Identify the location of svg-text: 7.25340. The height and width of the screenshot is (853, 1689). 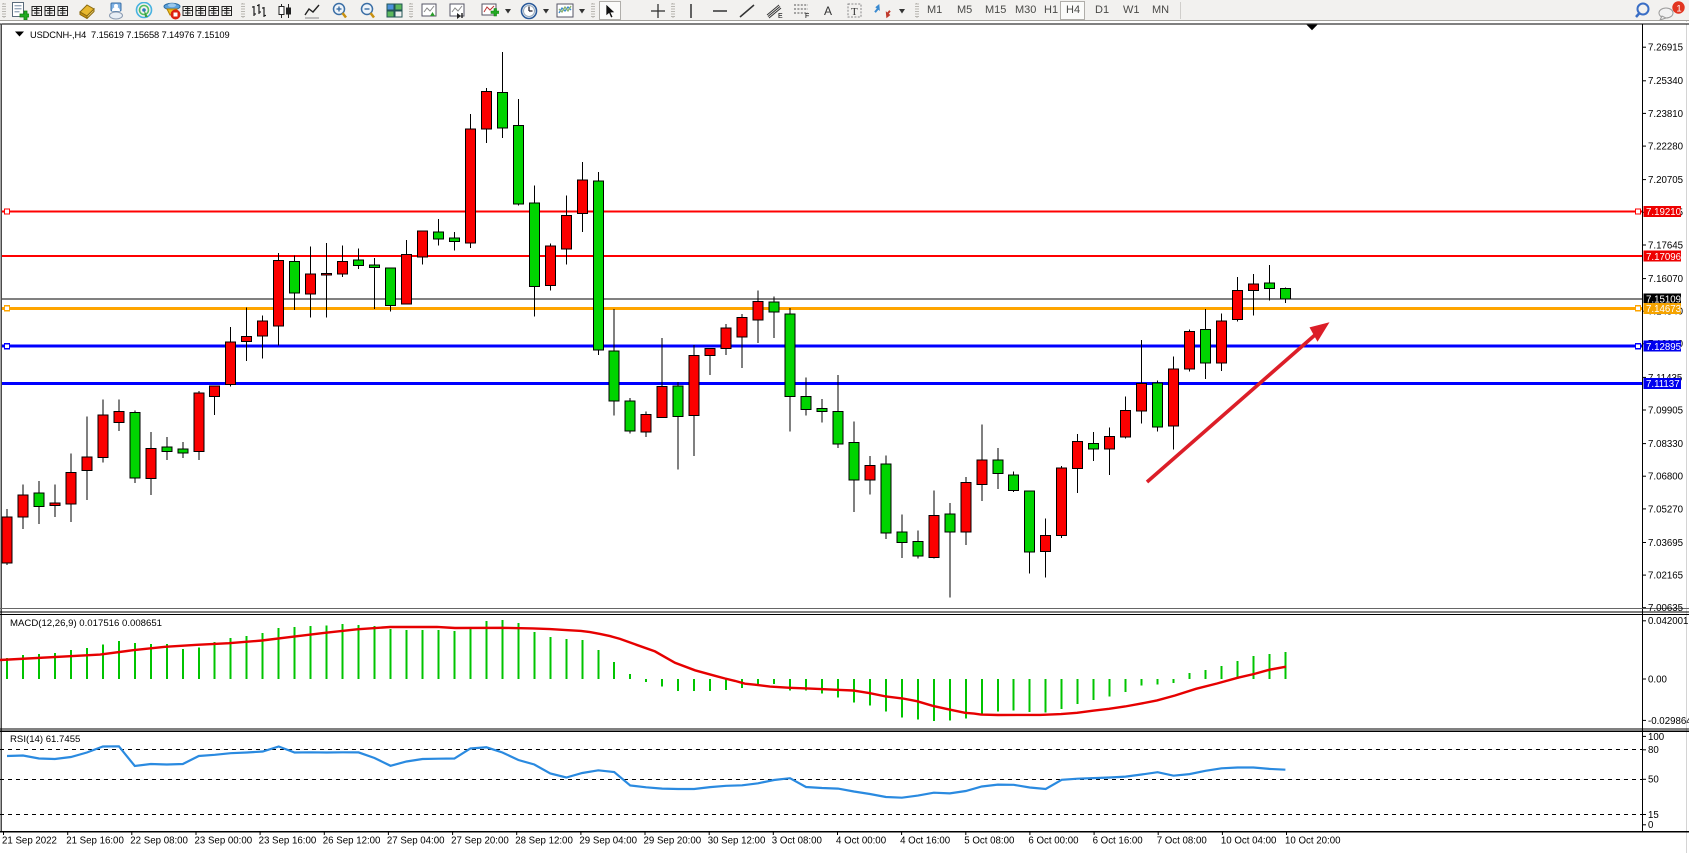
(1666, 81).